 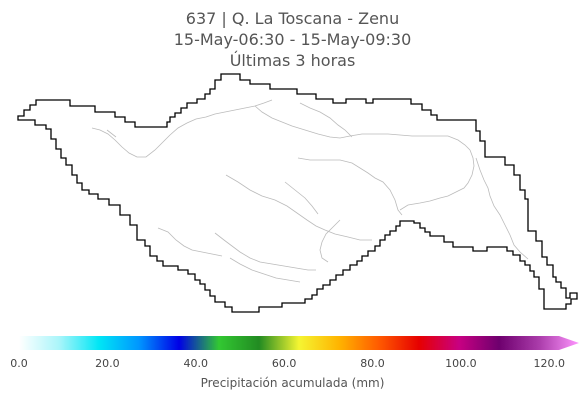 What do you see at coordinates (461, 363) in the screenshot?
I see `colorbar-tick-label: 100.0` at bounding box center [461, 363].